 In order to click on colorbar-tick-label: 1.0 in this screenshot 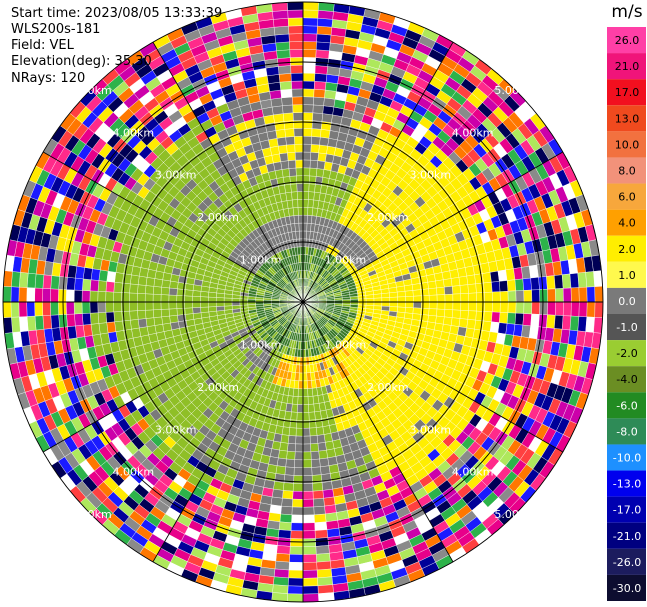, I will do `click(627, 275)`.